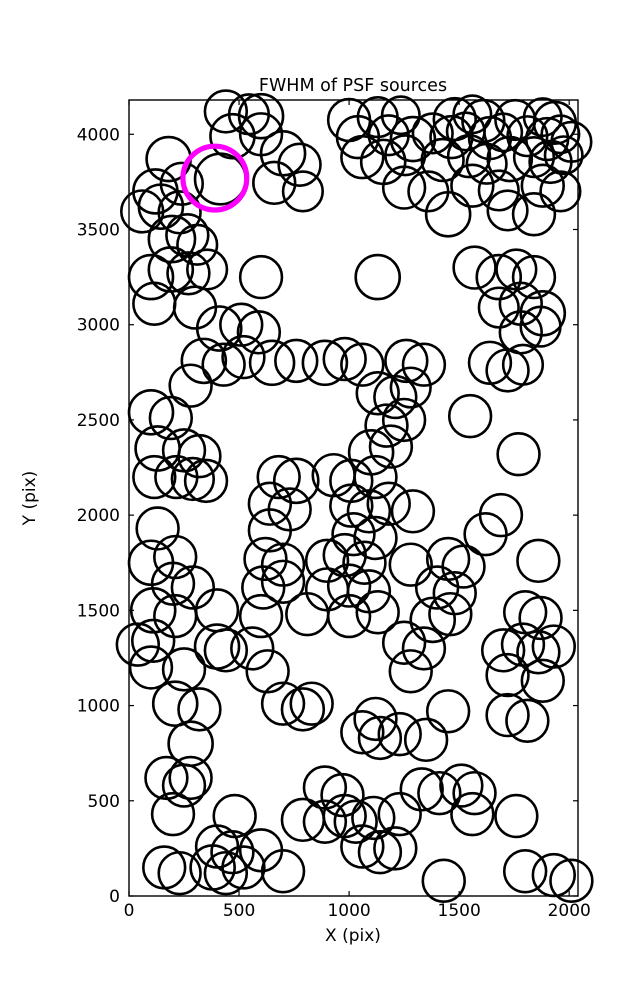  I want to click on page-title: FWHM of PSF sources, so click(353, 86).